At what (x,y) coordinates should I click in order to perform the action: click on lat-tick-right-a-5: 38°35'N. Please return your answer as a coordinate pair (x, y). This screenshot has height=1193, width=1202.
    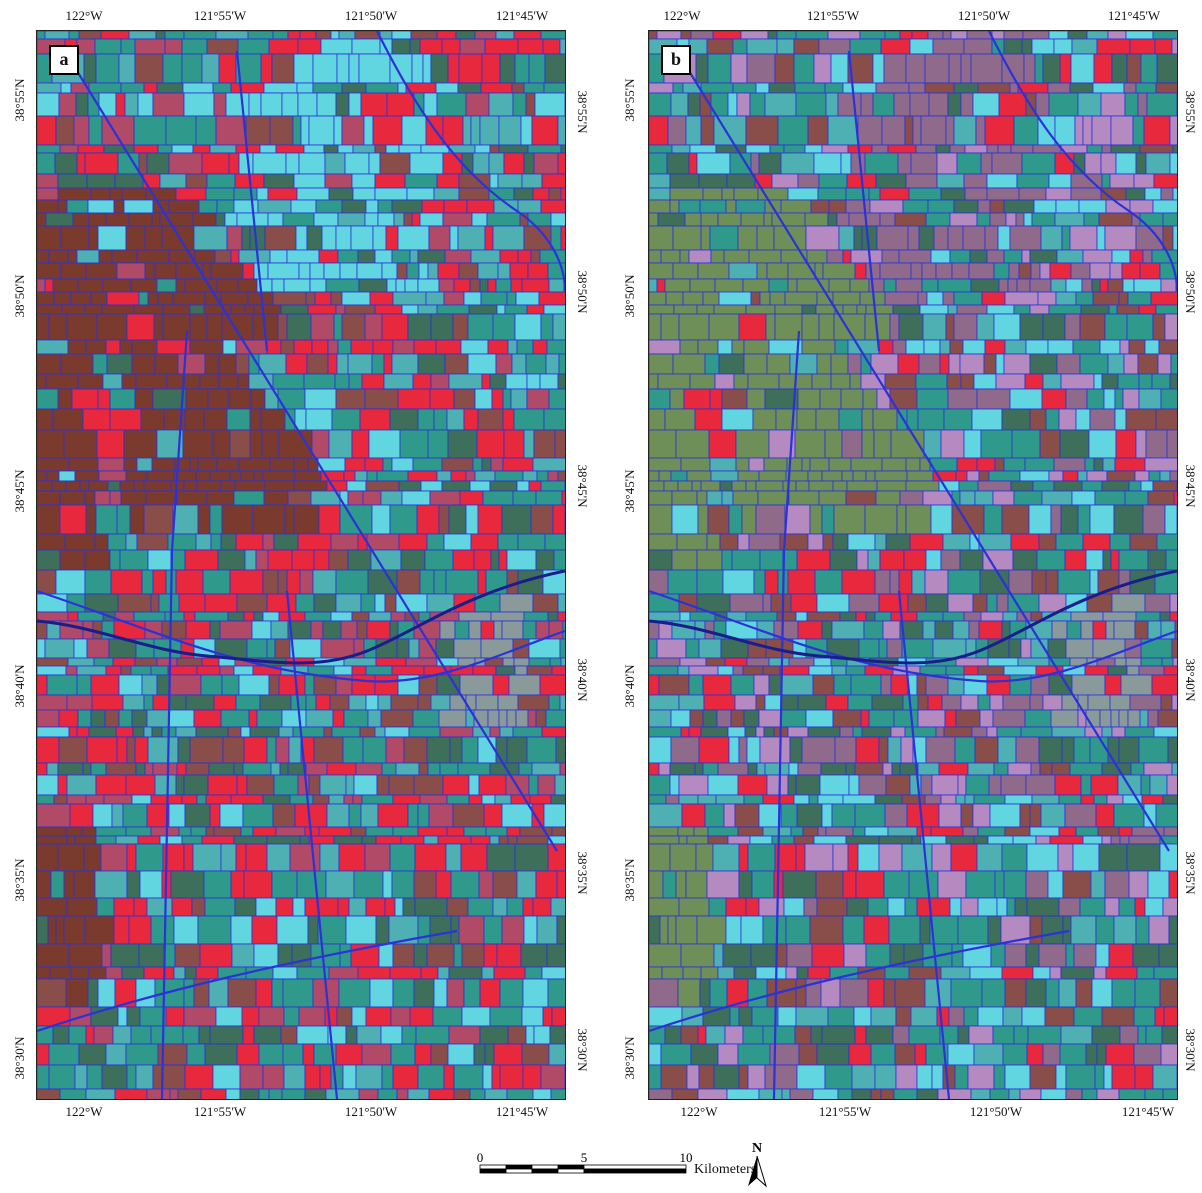
    Looking at the image, I should click on (582, 873).